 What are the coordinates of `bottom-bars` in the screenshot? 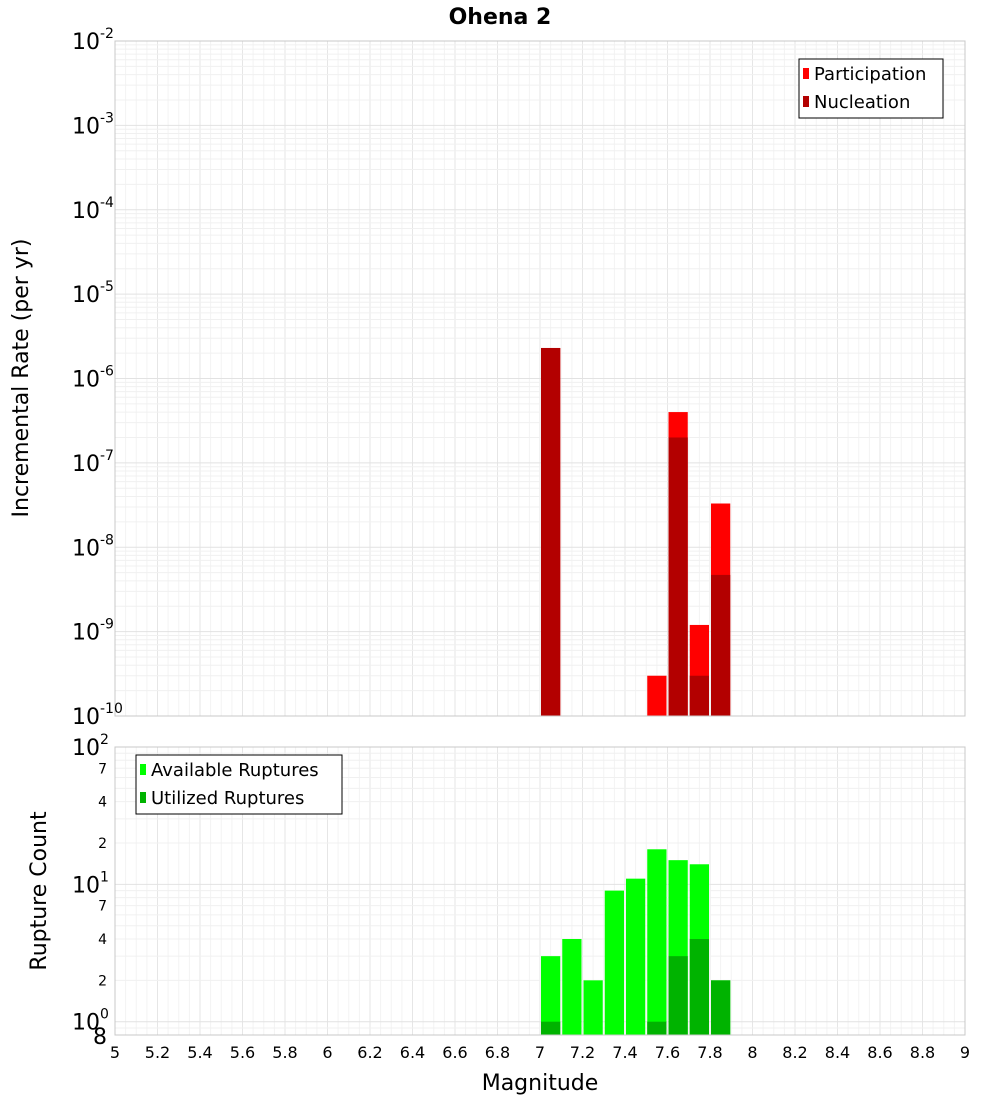 It's located at (636, 942).